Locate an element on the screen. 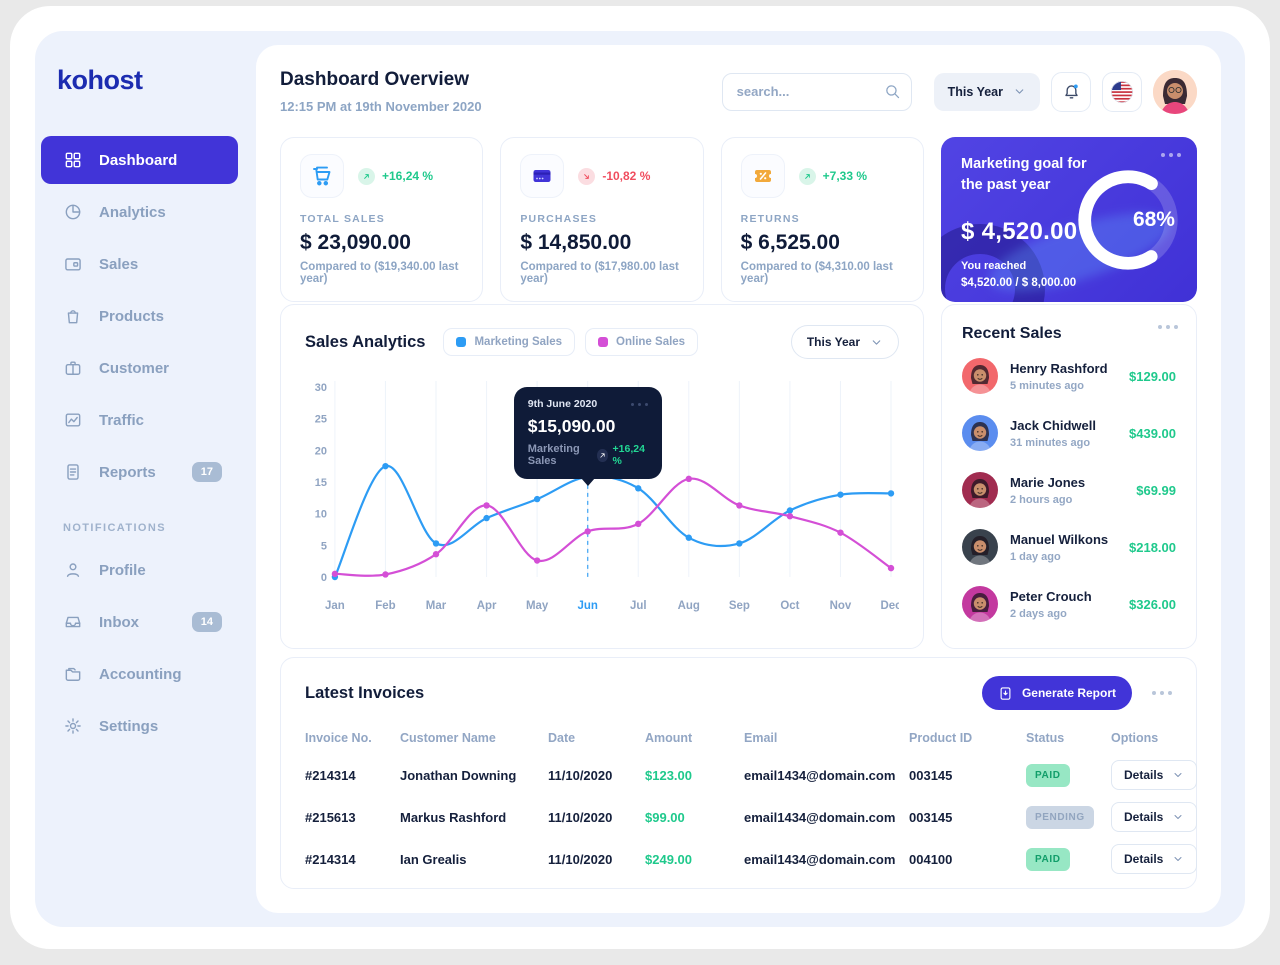 The width and height of the screenshot is (1280, 965). sidebar-nav-secondary: Profile Inbox 14 Accounting Settings is located at coordinates (145, 648).